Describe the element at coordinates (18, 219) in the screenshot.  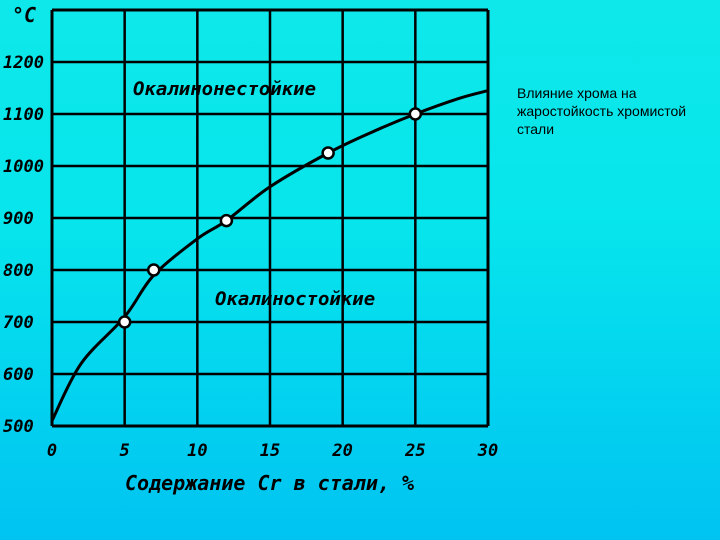
I see `y-tick-label: 900` at that location.